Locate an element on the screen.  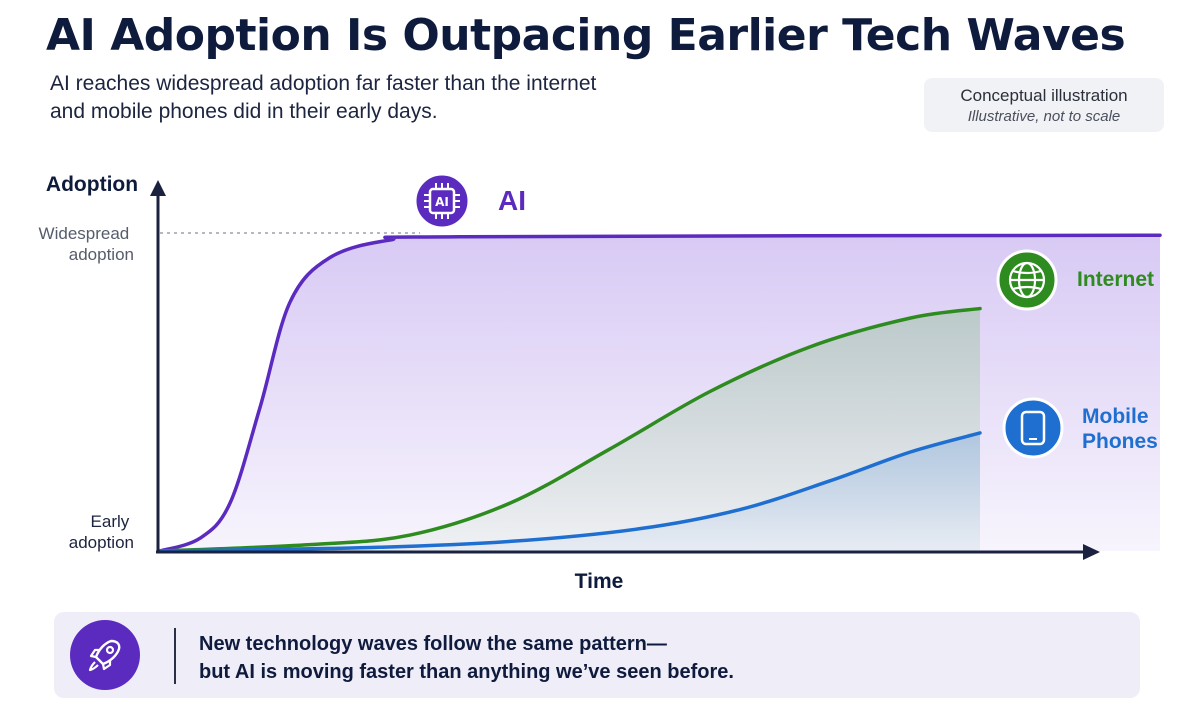
mobile-phone-icon is located at coordinates (1033, 428).